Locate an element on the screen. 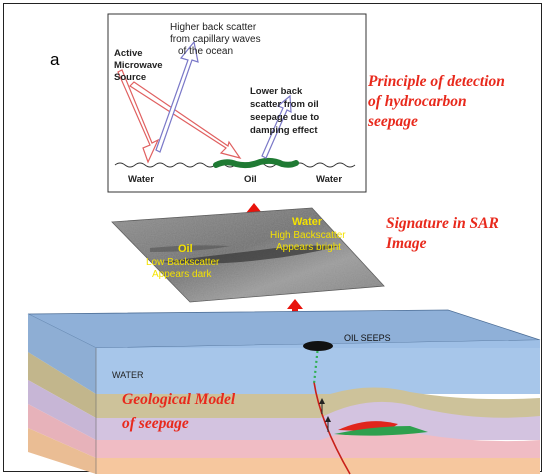  active-source-line: Source is located at coordinates (130, 77).